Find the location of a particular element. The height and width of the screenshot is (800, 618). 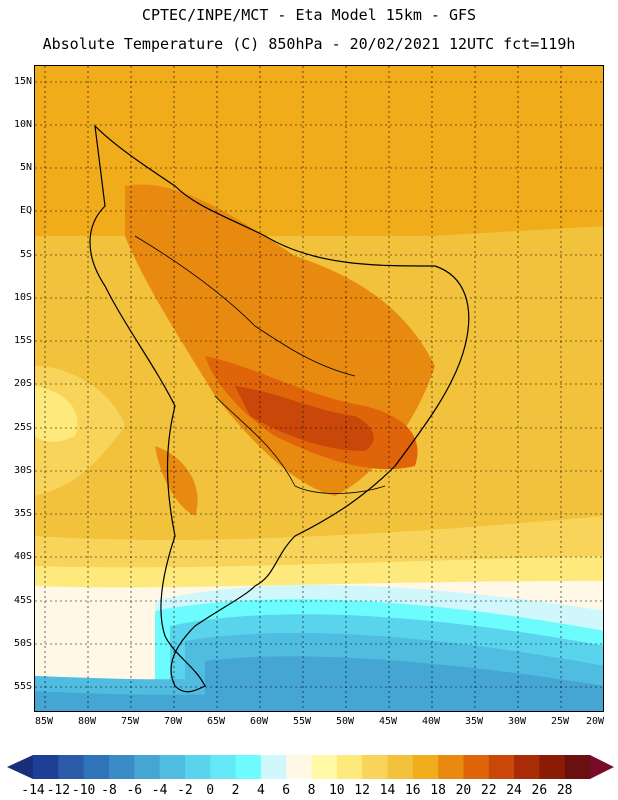

lat-label: 10S is located at coordinates (22, 297).